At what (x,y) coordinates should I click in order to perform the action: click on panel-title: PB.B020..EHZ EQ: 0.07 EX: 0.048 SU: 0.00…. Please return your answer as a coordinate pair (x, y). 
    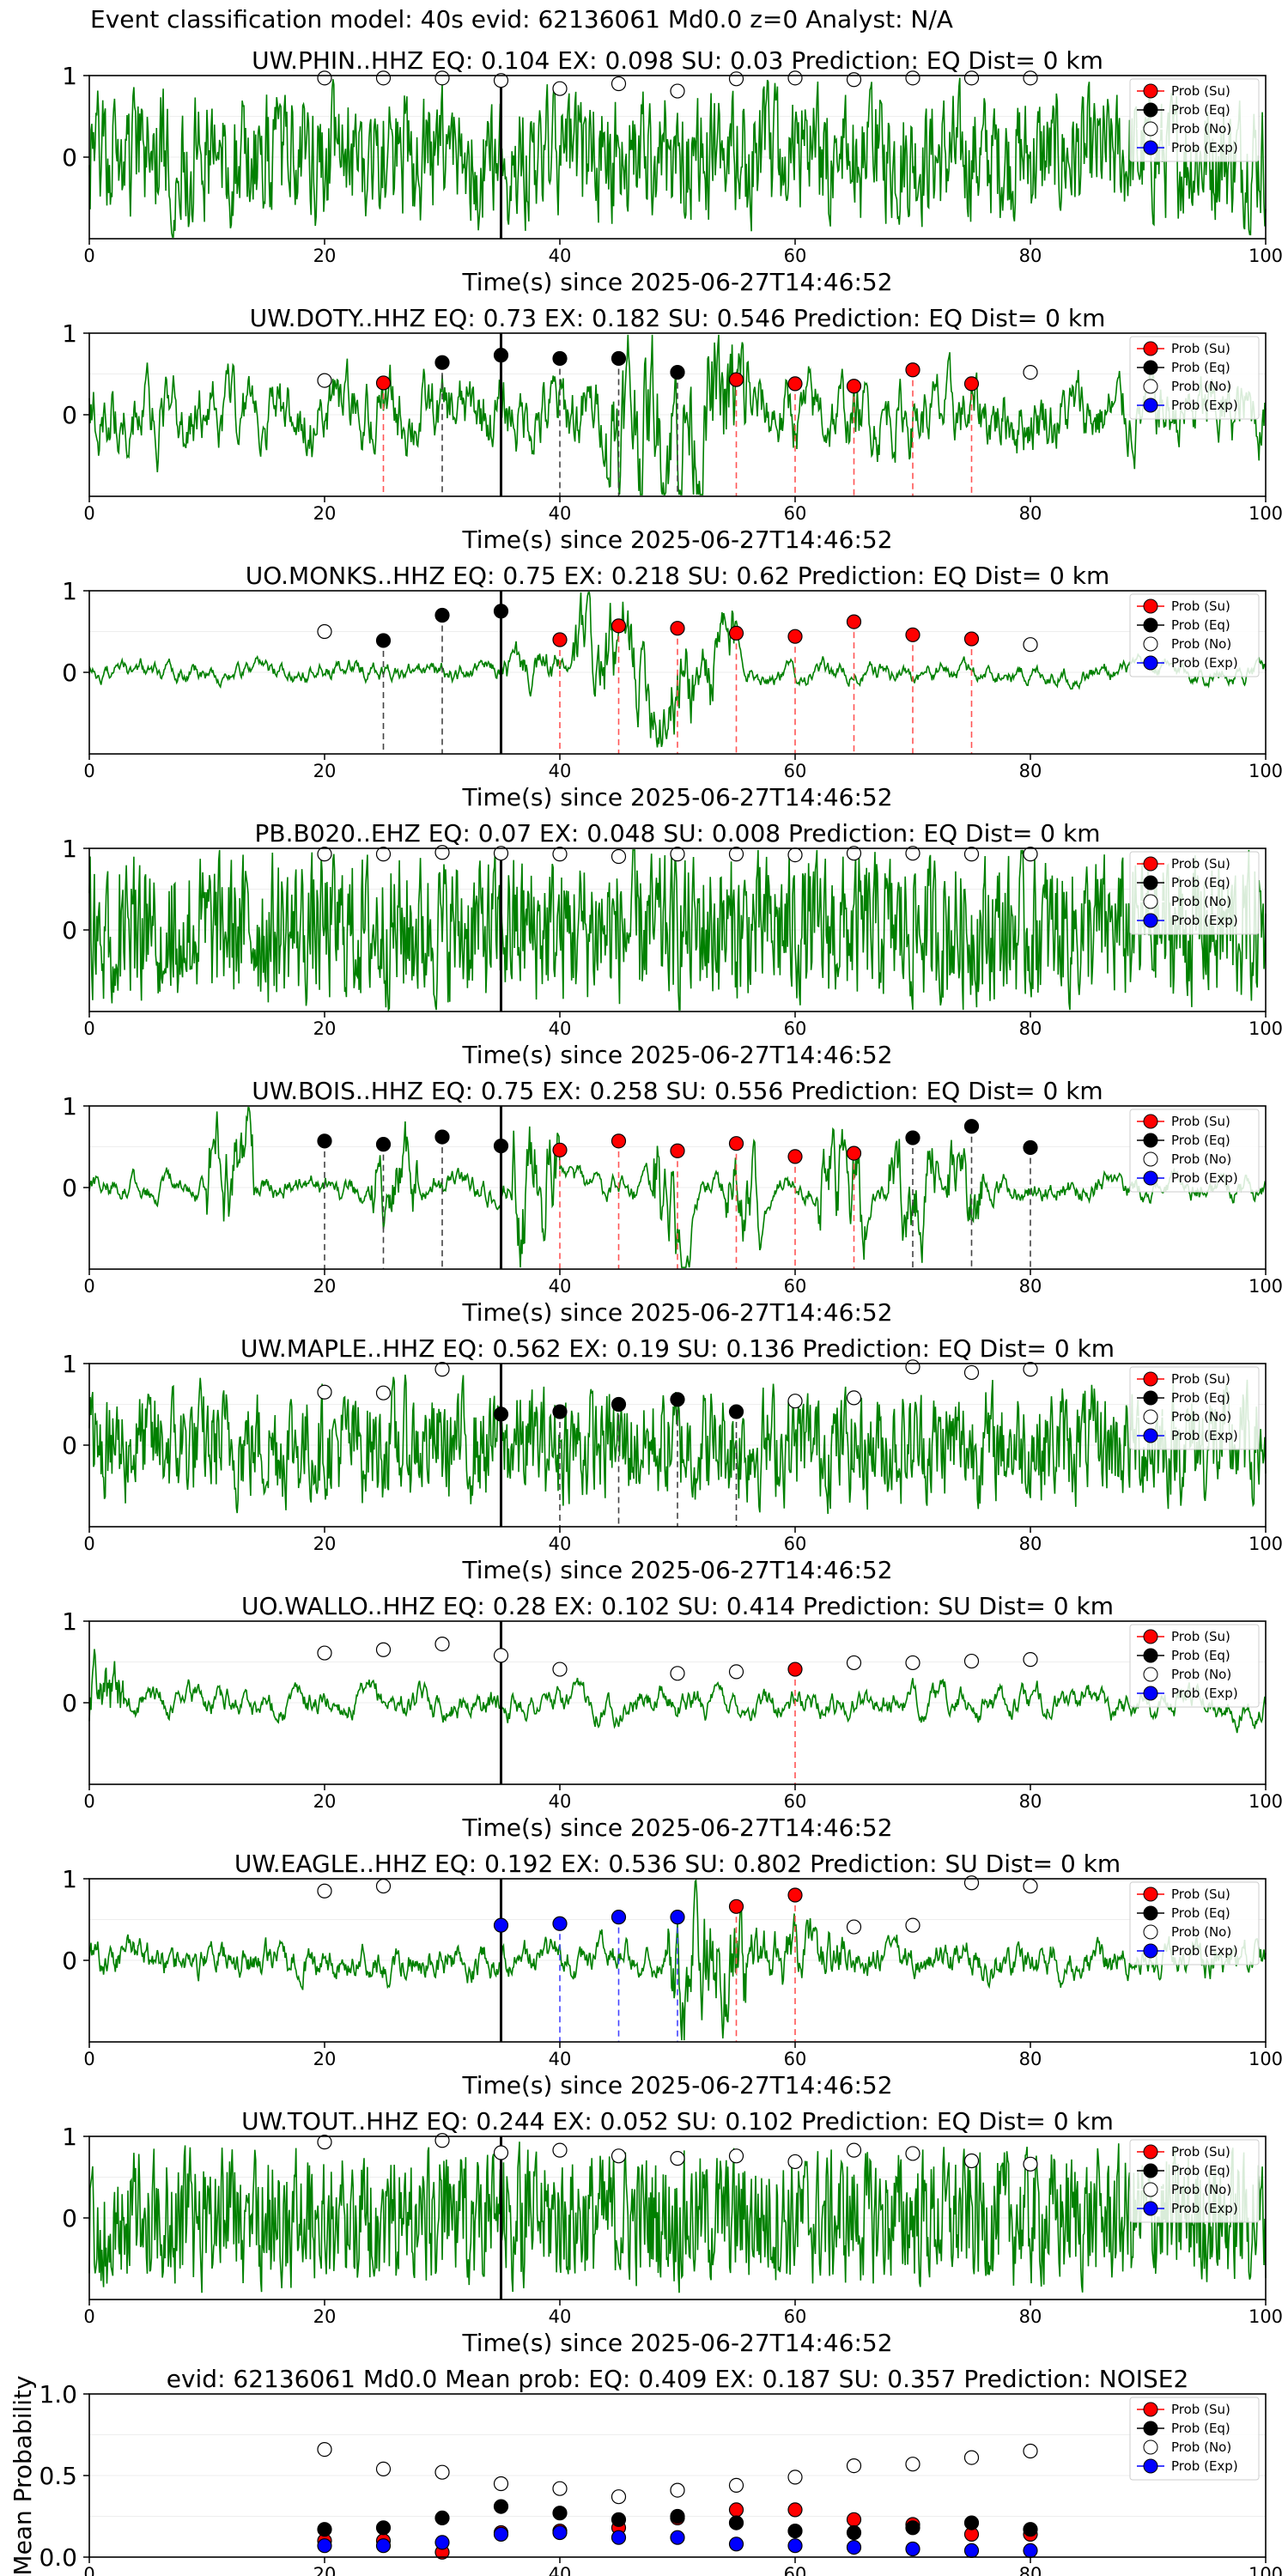
    Looking at the image, I should click on (677, 834).